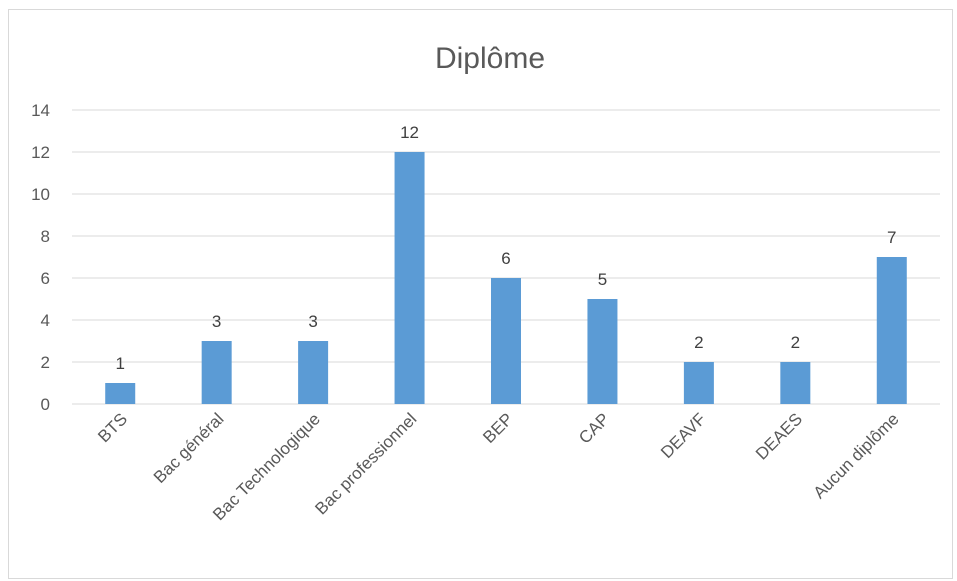 The width and height of the screenshot is (957, 581). I want to click on x-category-label: CAP, so click(594, 428).